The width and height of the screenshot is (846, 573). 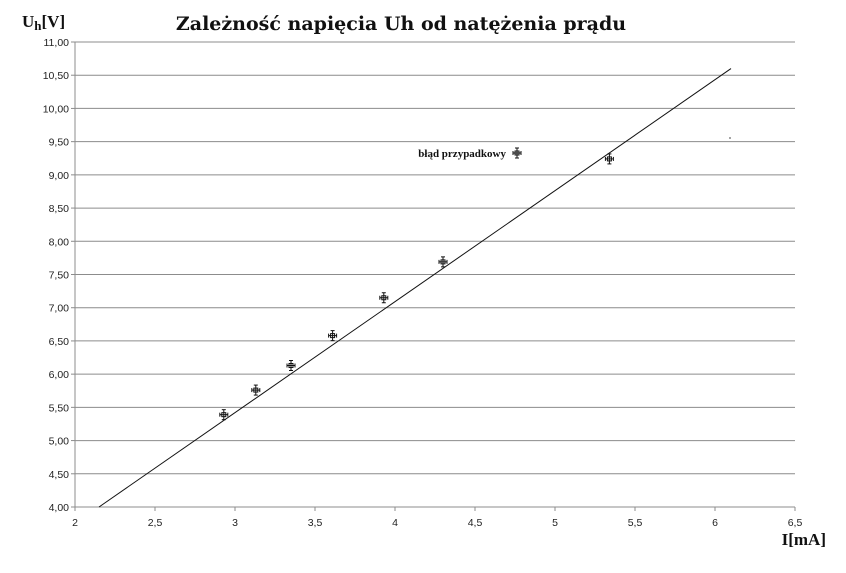 I want to click on y-tick-label: 6,50, so click(x=59, y=342).